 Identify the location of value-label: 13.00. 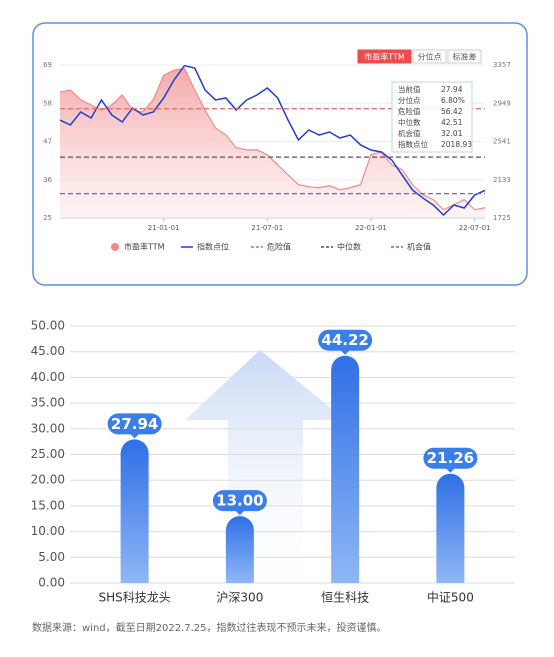
(239, 501).